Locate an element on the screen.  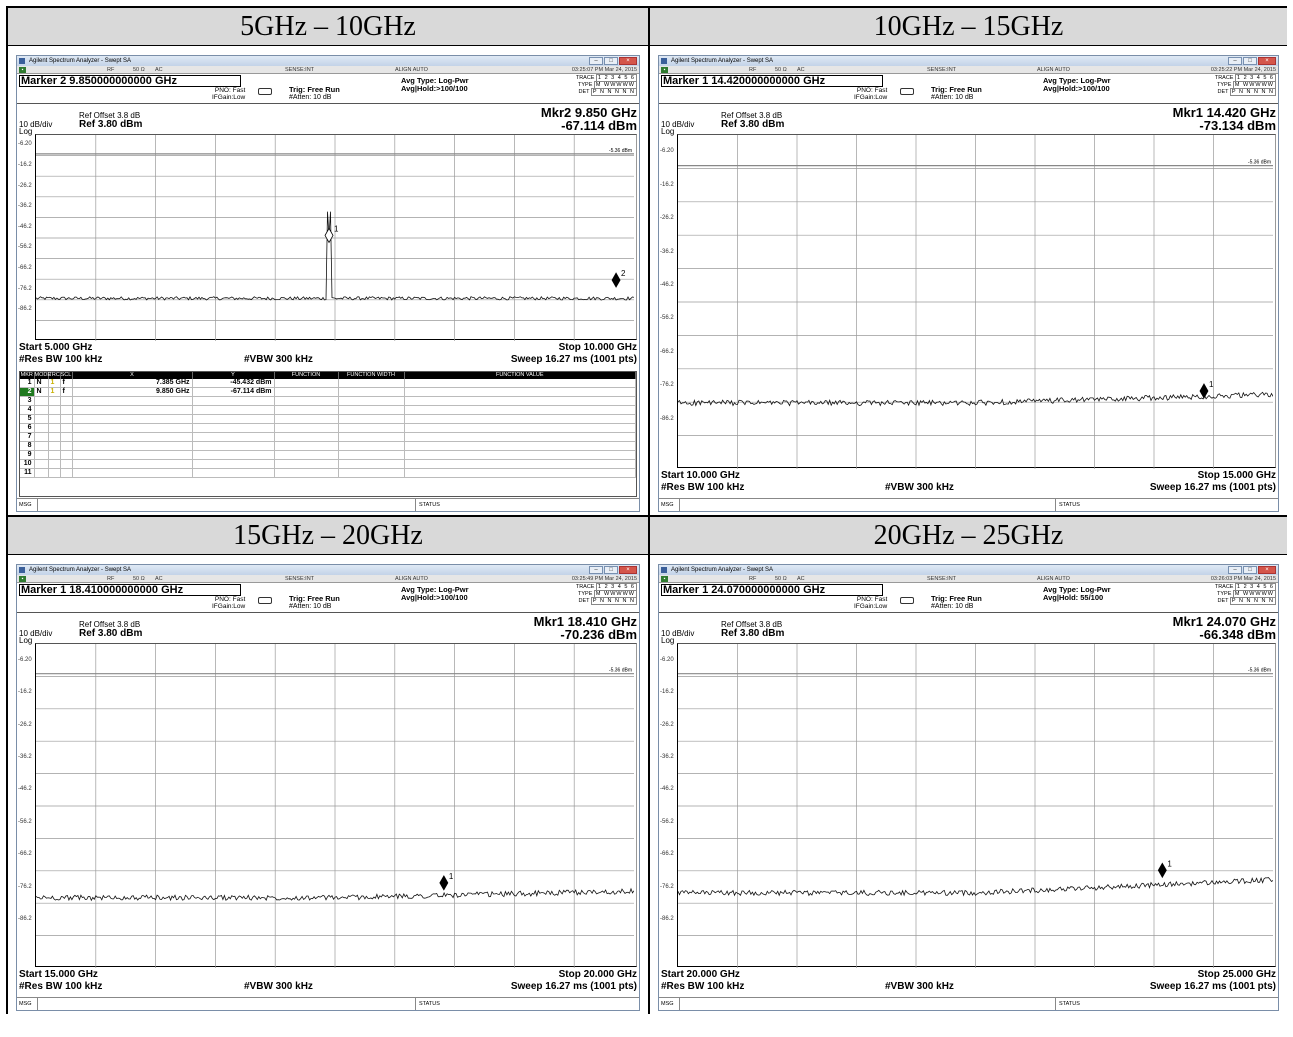
scale-label: 10 dB/div is located at coordinates (678, 633).